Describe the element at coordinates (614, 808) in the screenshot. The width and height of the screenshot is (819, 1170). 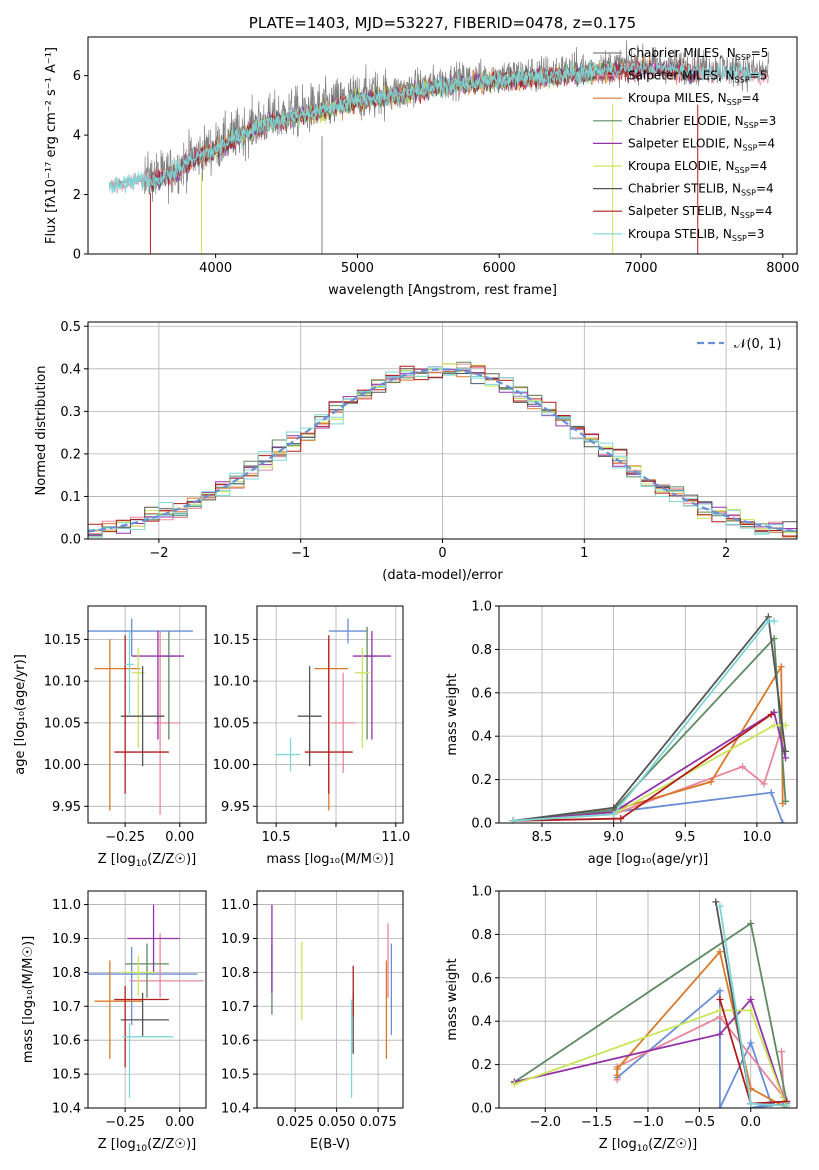
I see `marker-chabrier-stelib` at that location.